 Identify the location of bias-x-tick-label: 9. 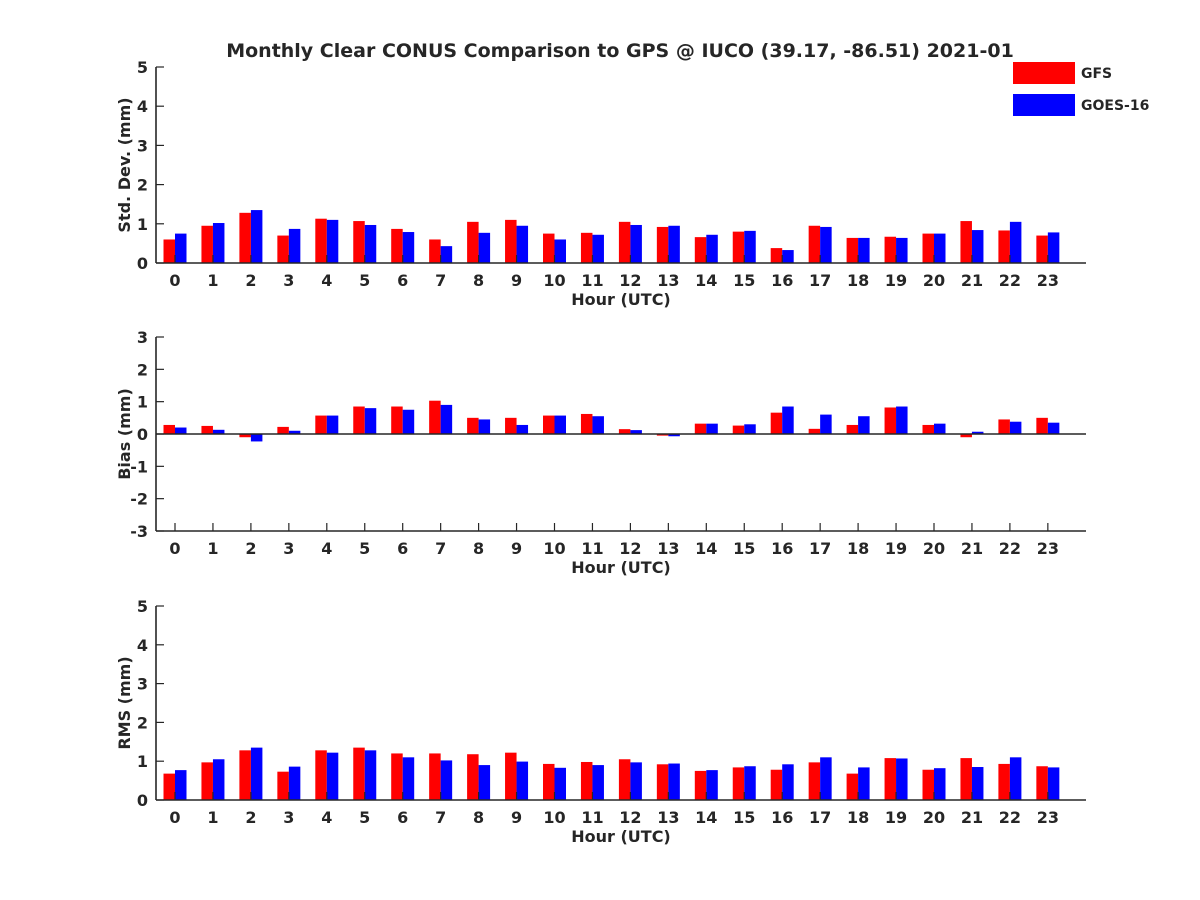
(516, 548).